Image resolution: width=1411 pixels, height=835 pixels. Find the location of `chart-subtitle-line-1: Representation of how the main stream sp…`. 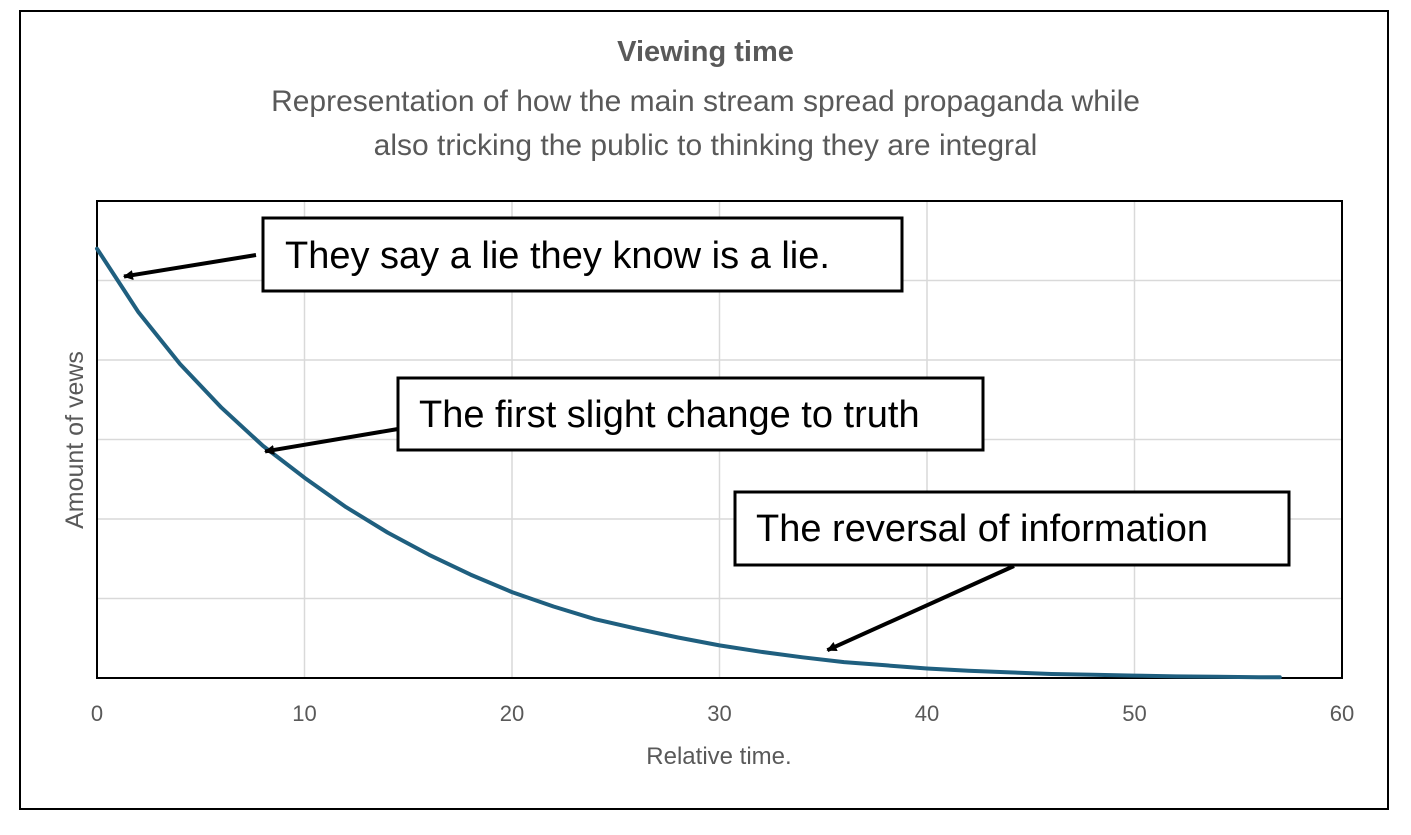

chart-subtitle-line-1: Representation of how the main stream sp… is located at coordinates (705, 101).